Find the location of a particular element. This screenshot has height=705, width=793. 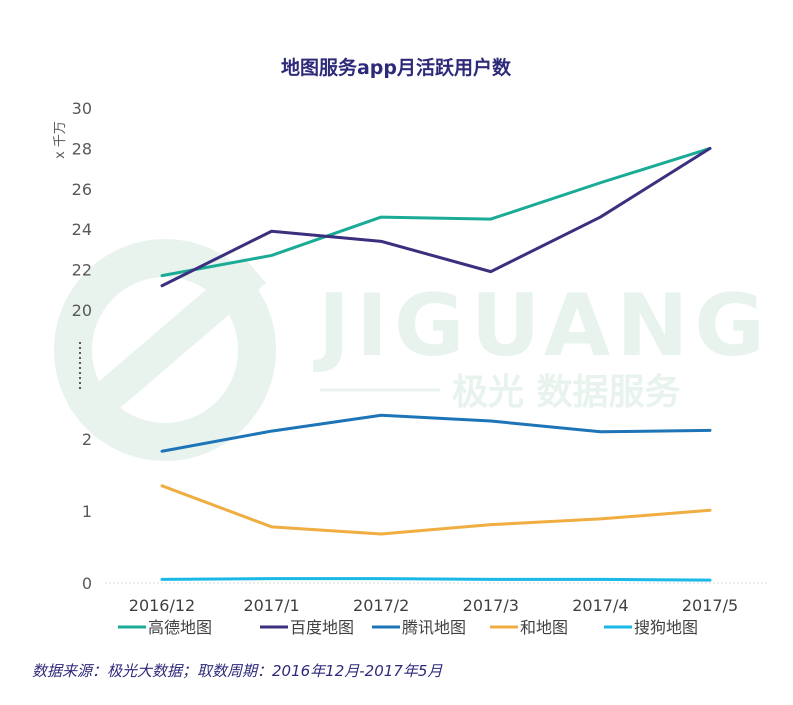

x-tick-label: 2017/1 is located at coordinates (271, 605).